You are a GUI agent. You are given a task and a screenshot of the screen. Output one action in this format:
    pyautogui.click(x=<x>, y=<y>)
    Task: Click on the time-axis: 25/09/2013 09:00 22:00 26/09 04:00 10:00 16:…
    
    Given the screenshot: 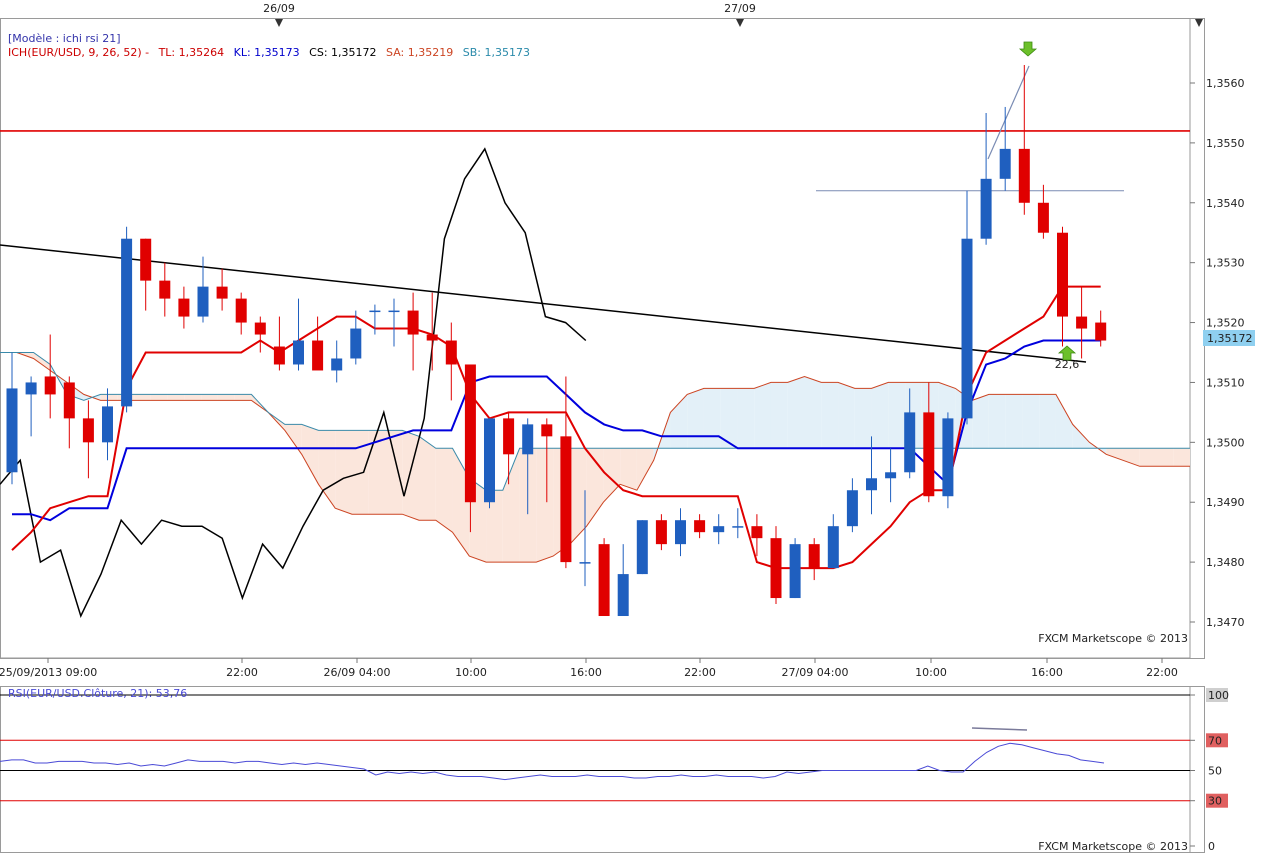 What is the action you would take?
    pyautogui.click(x=595, y=668)
    